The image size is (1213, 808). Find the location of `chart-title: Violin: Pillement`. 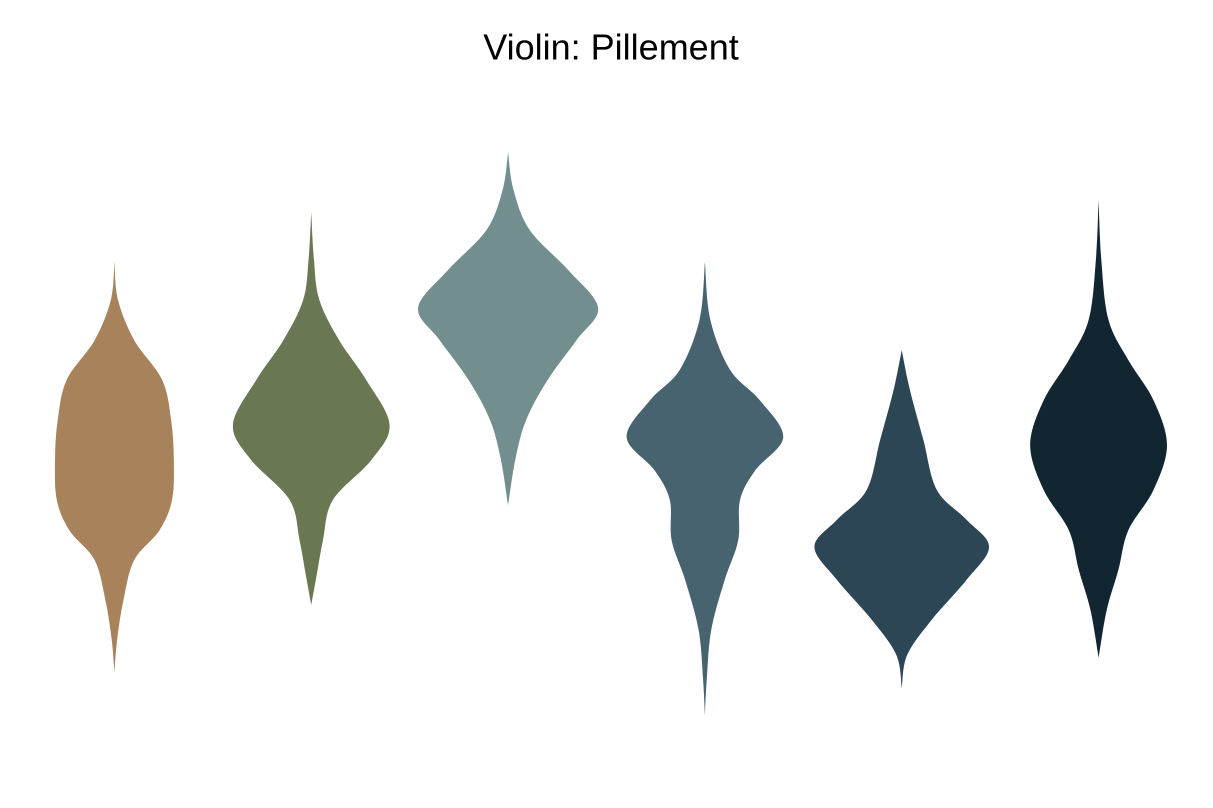

chart-title: Violin: Pillement is located at coordinates (610, 47).